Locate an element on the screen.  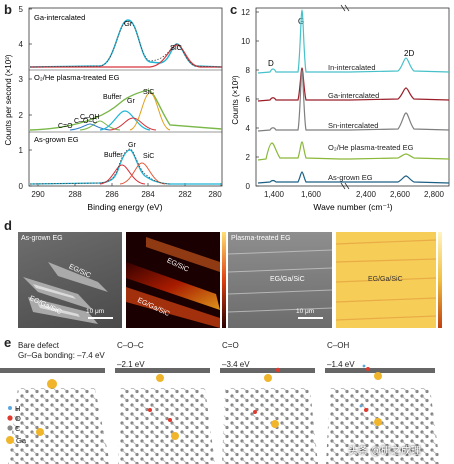
watermark: 头条 @研之成理 is located at coordinates (384, 451).